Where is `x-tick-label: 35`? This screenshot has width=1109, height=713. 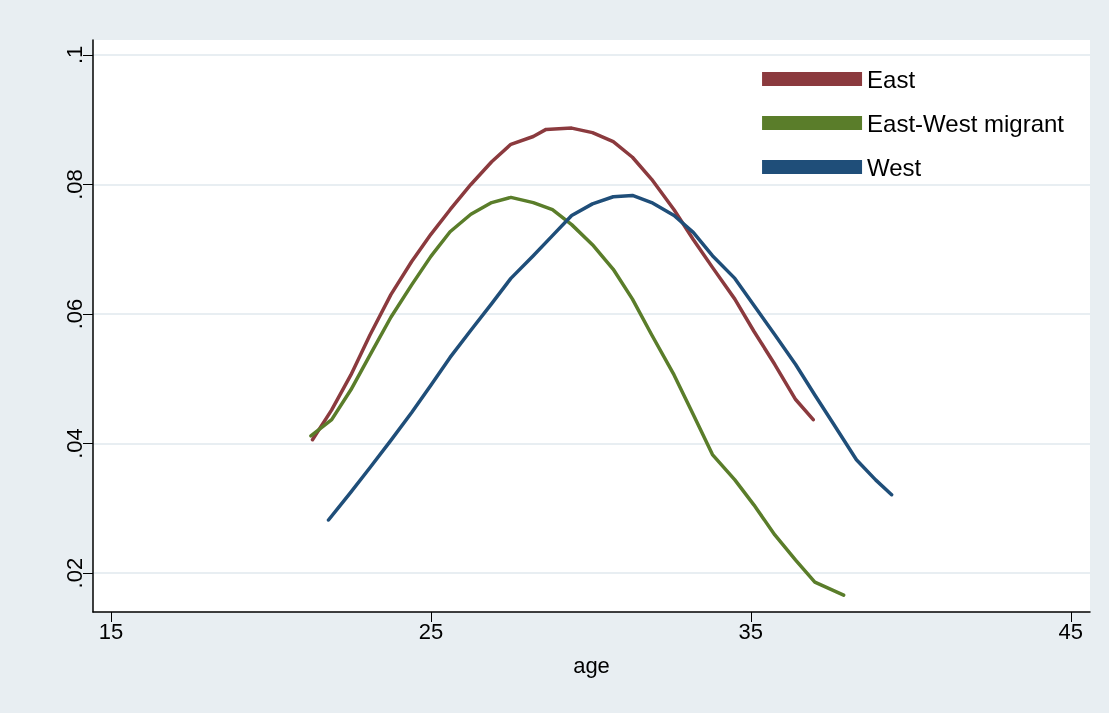 x-tick-label: 35 is located at coordinates (751, 631).